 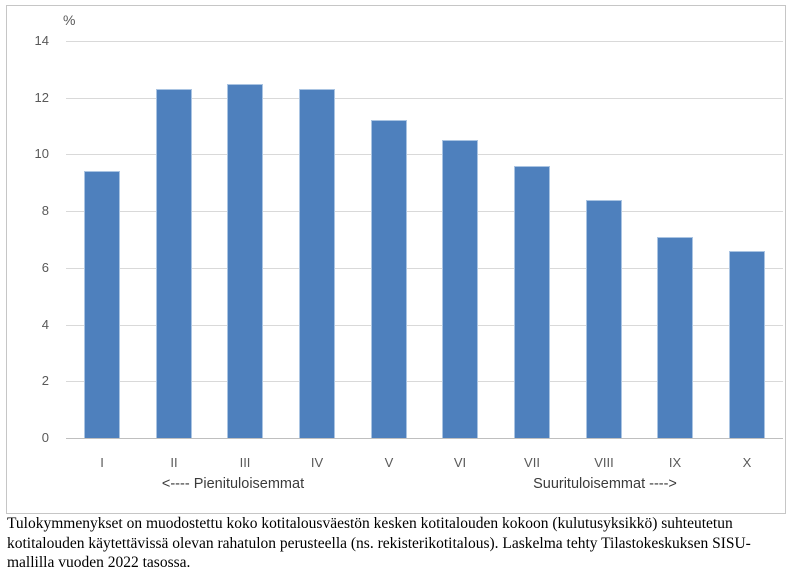 What do you see at coordinates (102, 304) in the screenshot?
I see `bar-decile-I` at bounding box center [102, 304].